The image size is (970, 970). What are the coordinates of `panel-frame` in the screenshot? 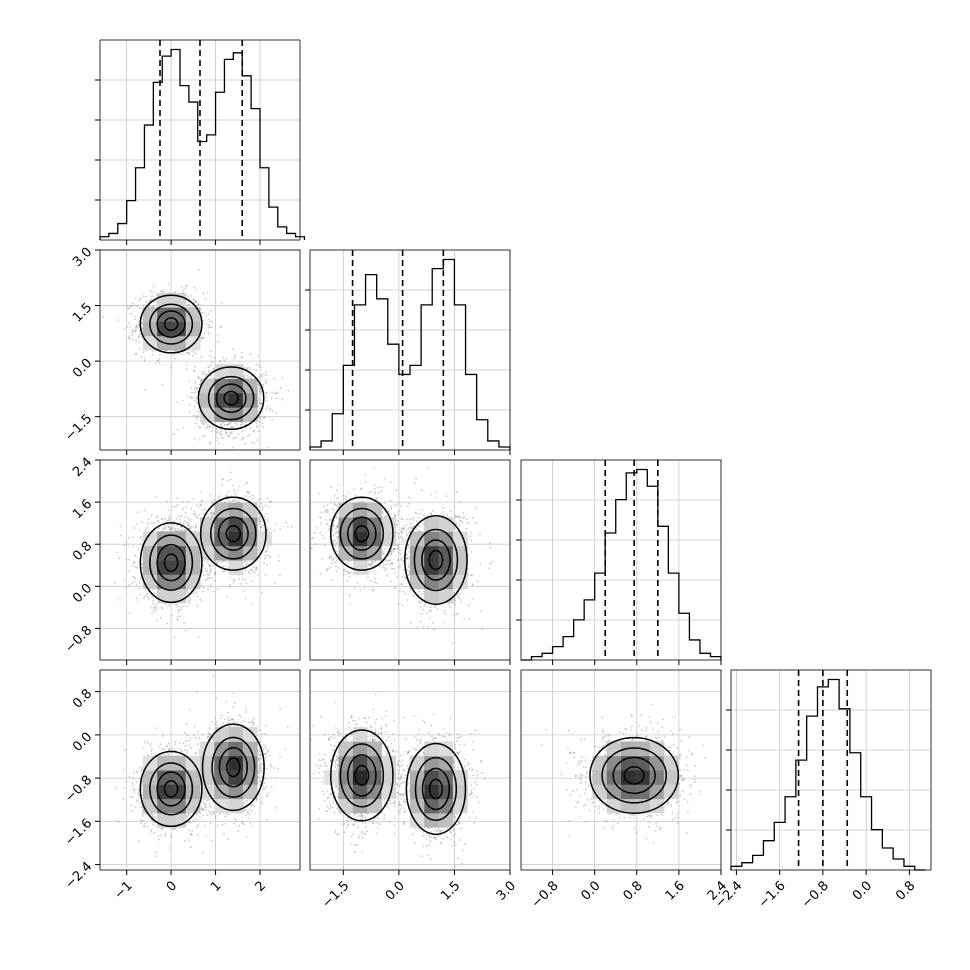 It's located at (621, 560).